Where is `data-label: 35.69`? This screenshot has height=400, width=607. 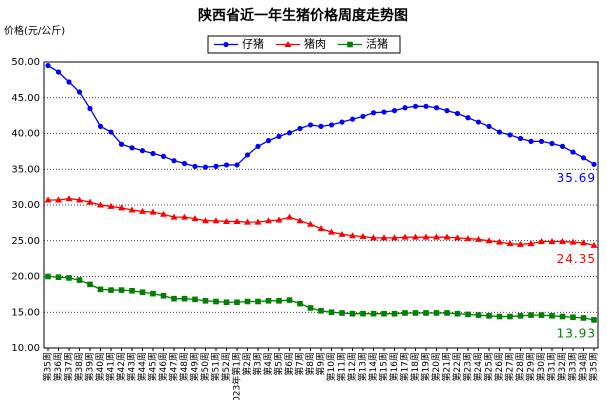 data-label: 35.69 is located at coordinates (576, 178).